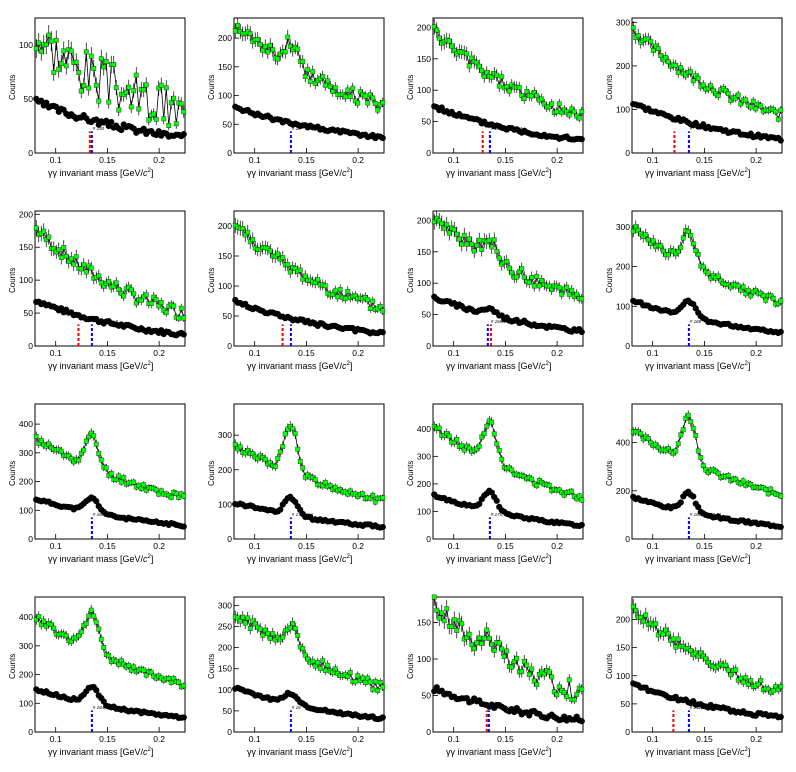  Describe the element at coordinates (228, 316) in the screenshot. I see `y-tick-label: 50` at that location.